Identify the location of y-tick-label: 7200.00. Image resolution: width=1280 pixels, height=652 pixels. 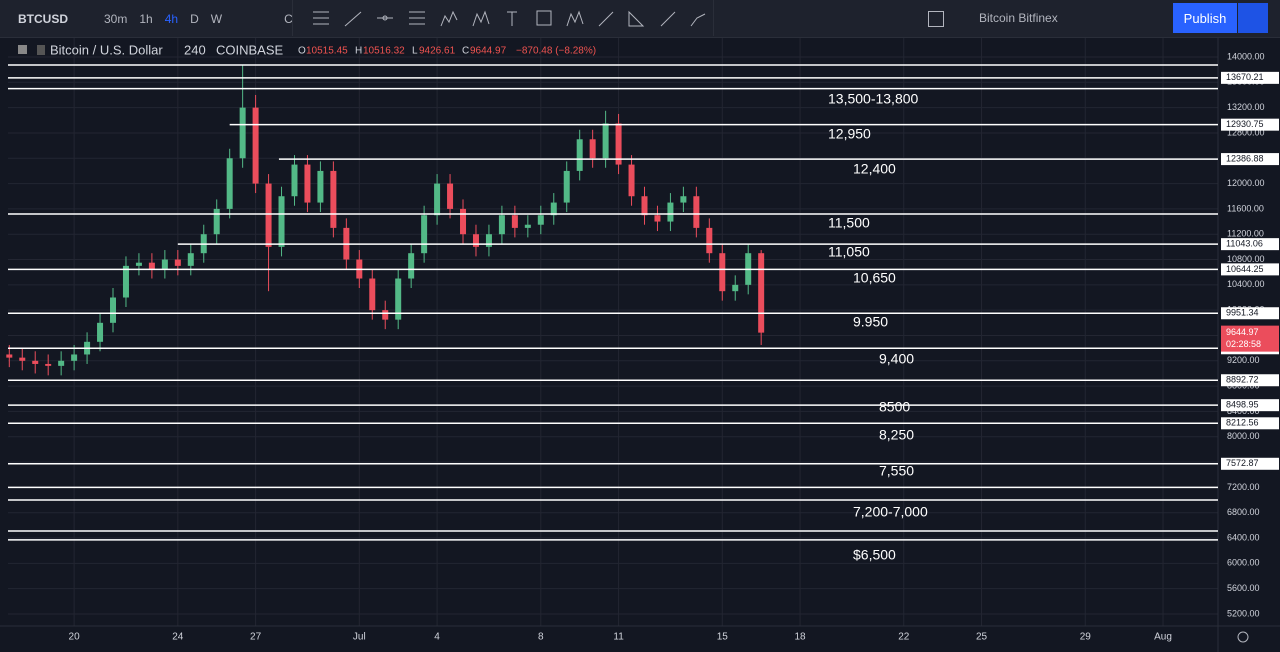
(1243, 487).